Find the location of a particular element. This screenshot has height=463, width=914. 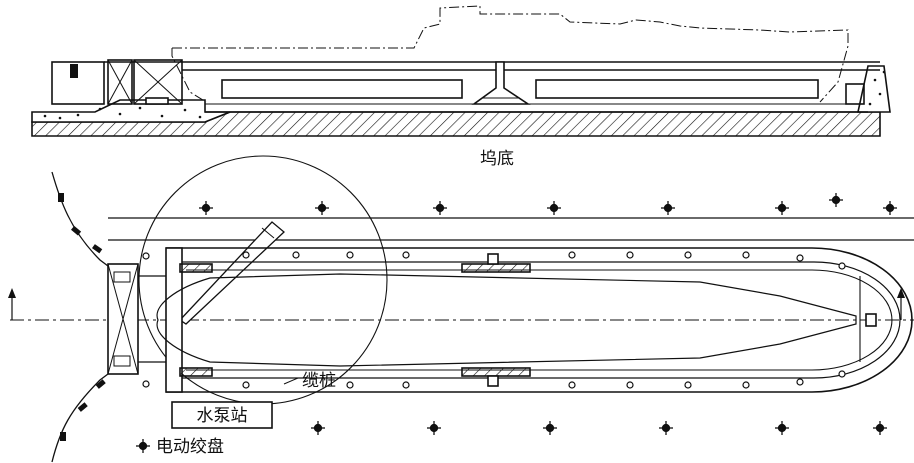

right-embankment is located at coordinates (874, 89).